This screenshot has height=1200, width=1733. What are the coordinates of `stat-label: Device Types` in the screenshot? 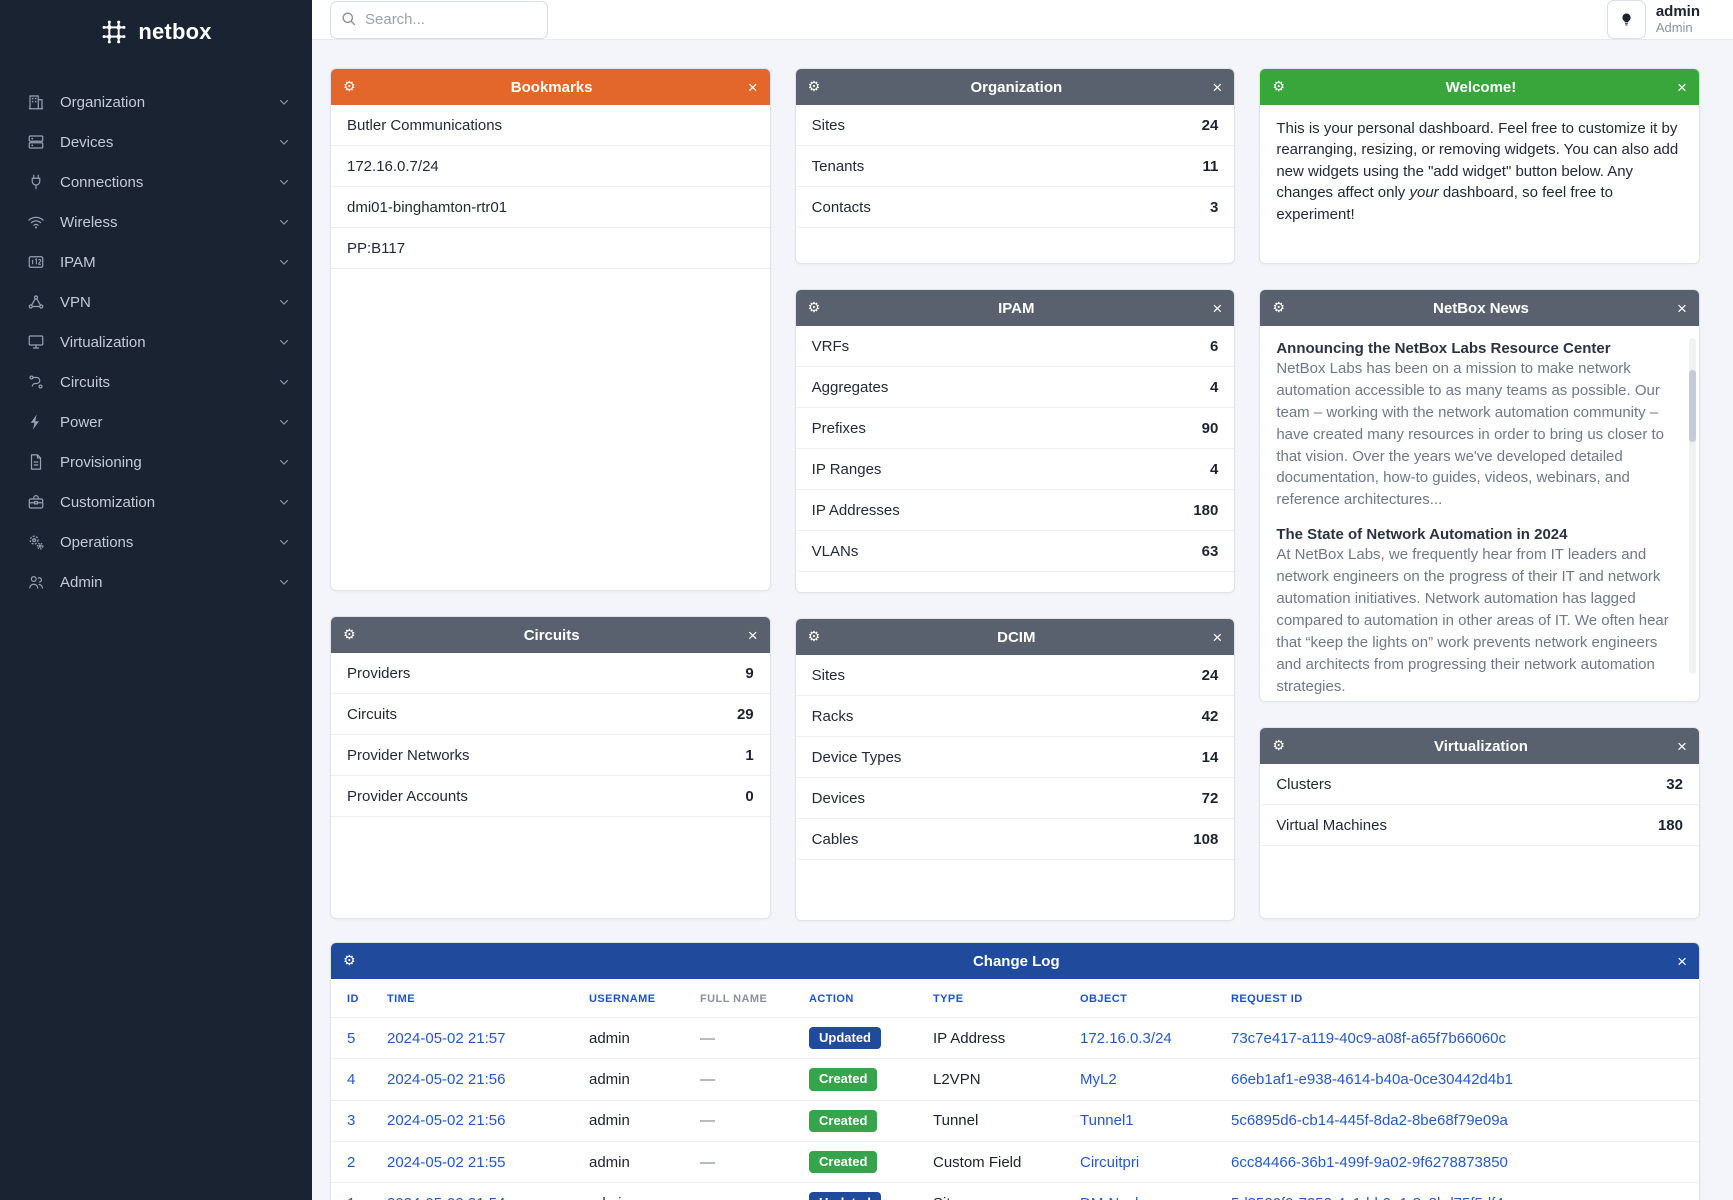 It's located at (856, 757).